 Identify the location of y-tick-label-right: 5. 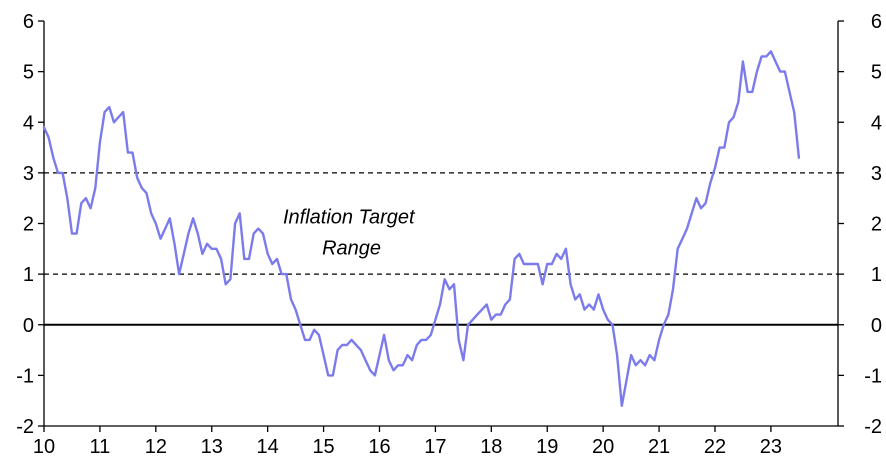
(876, 73).